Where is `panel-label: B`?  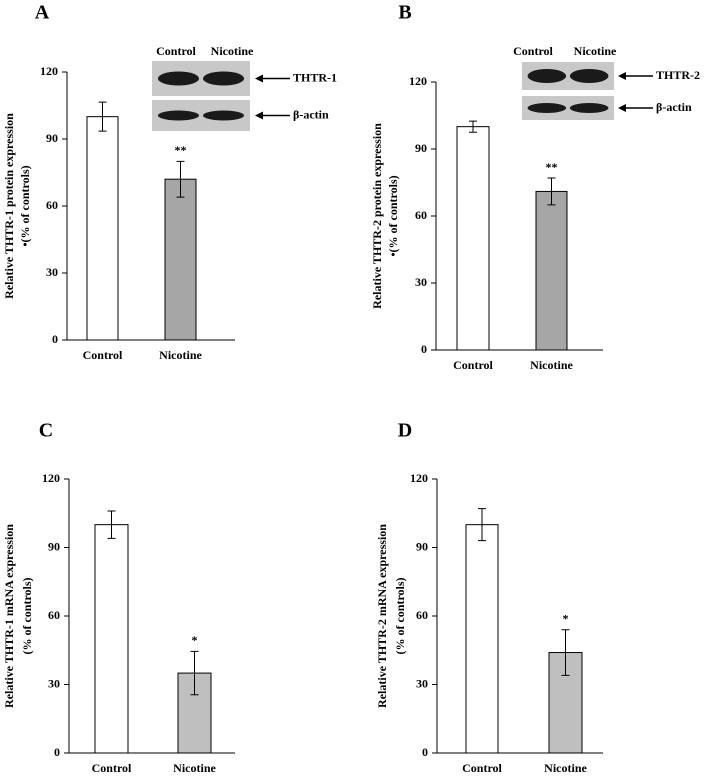 panel-label: B is located at coordinates (404, 13).